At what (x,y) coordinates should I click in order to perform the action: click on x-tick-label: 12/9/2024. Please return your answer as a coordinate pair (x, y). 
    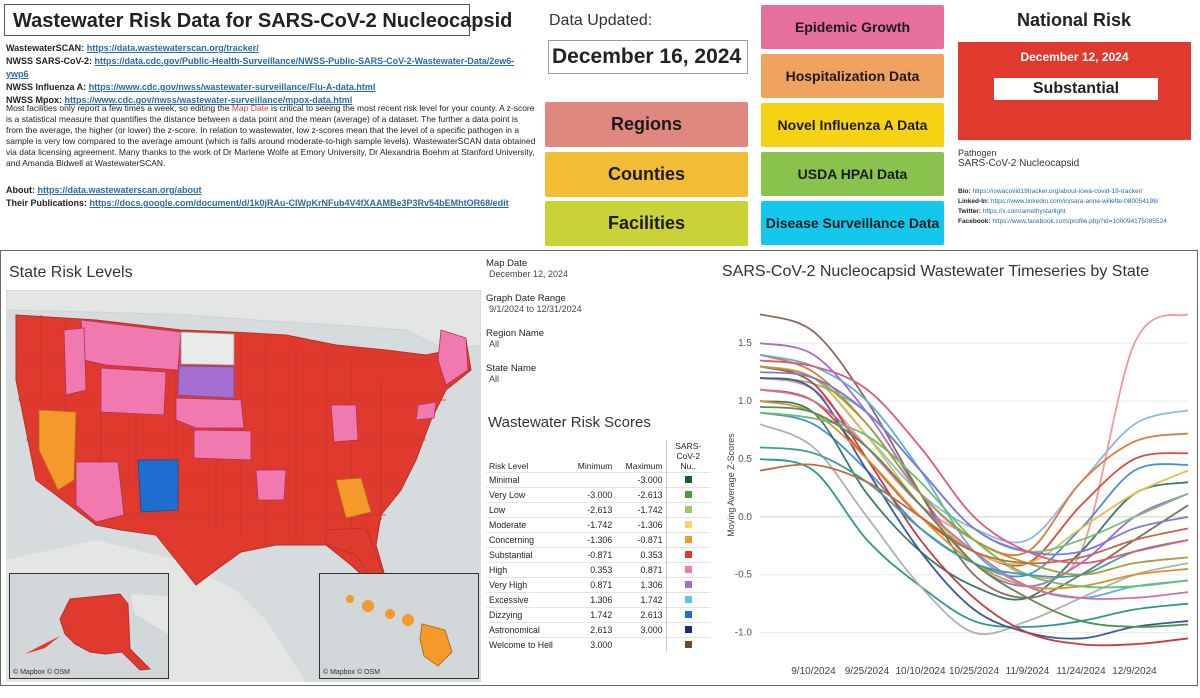
    Looking at the image, I should click on (1134, 671).